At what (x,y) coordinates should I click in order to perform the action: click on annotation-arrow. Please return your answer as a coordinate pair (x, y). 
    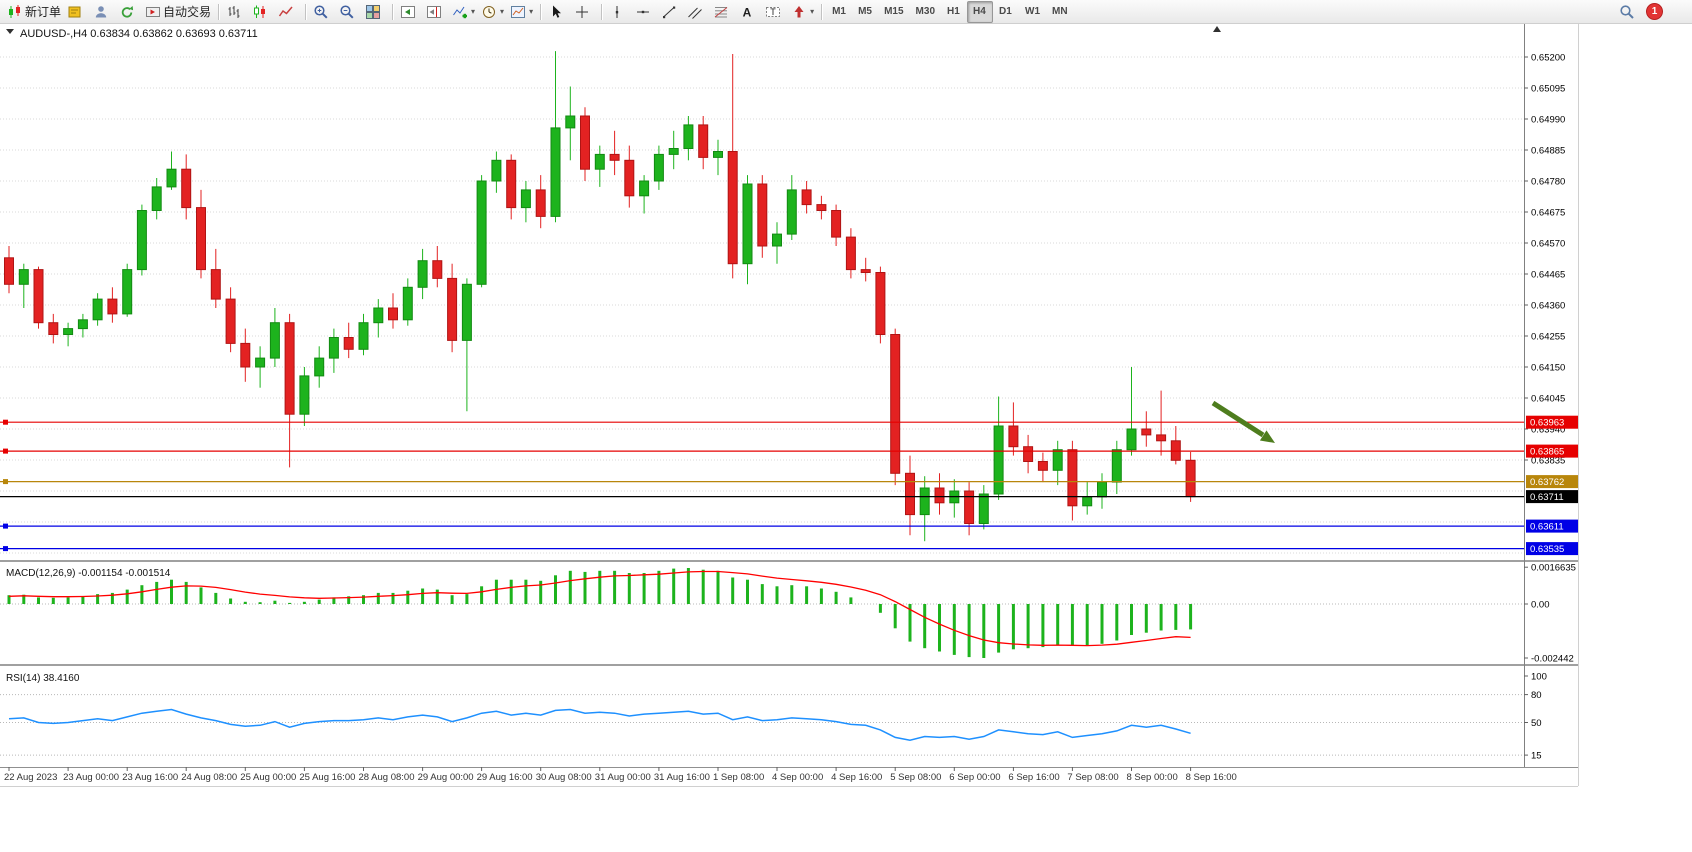
    Looking at the image, I should click on (1243, 421).